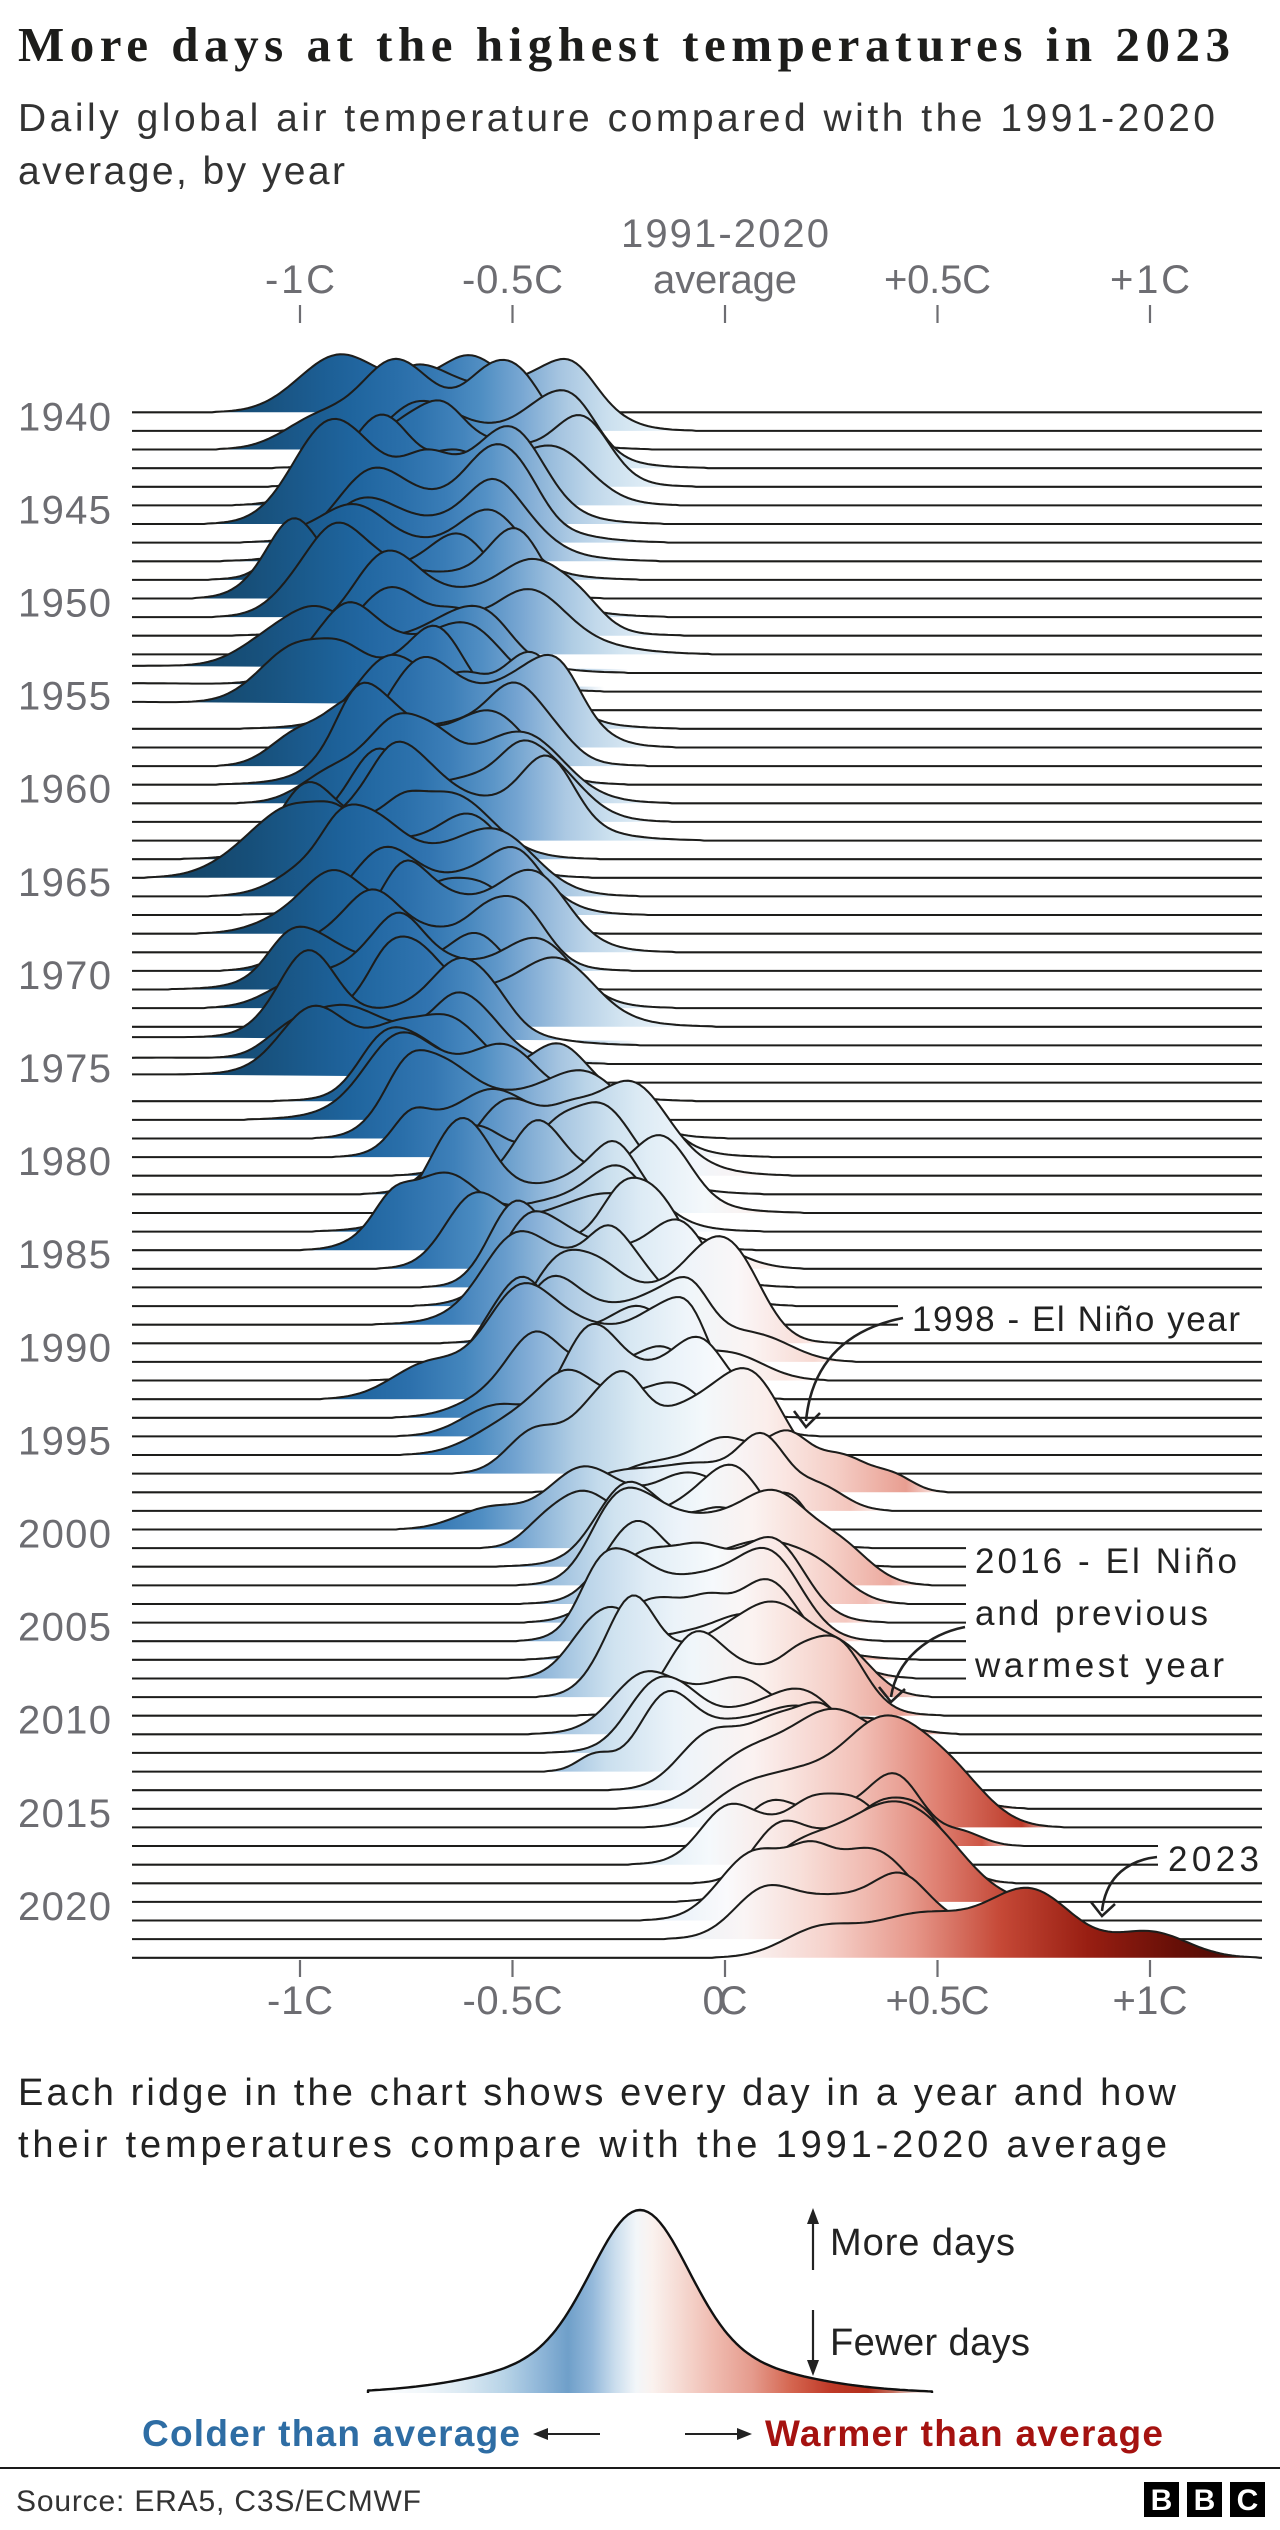 The width and height of the screenshot is (1280, 2530). Describe the element at coordinates (64, 1628) in the screenshot. I see `svg-text: 2005` at that location.